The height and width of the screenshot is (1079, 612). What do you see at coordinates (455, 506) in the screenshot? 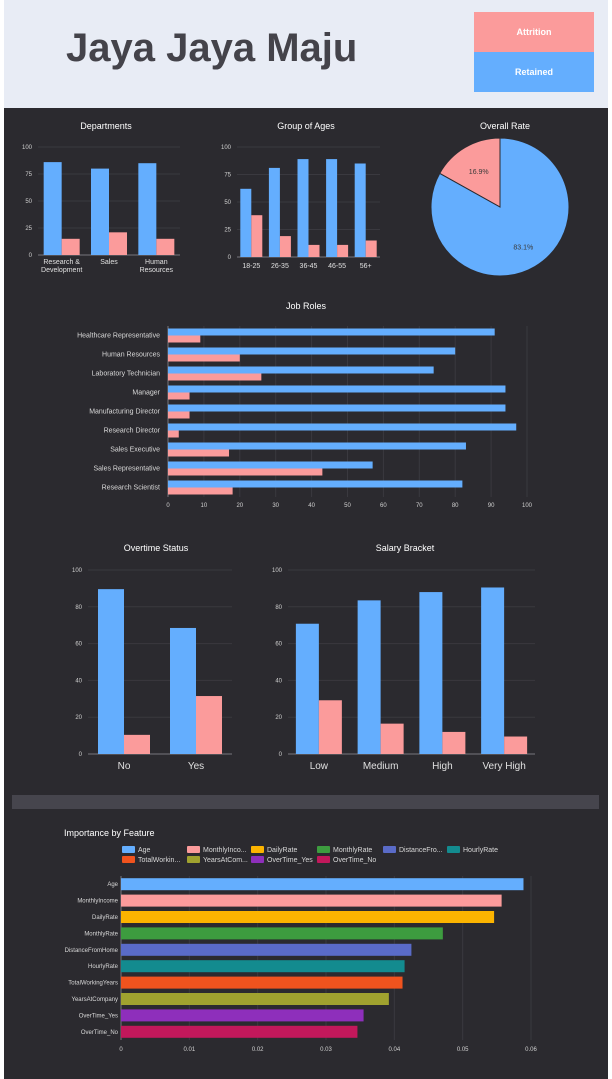
I see `x-tick-label: 80` at bounding box center [455, 506].